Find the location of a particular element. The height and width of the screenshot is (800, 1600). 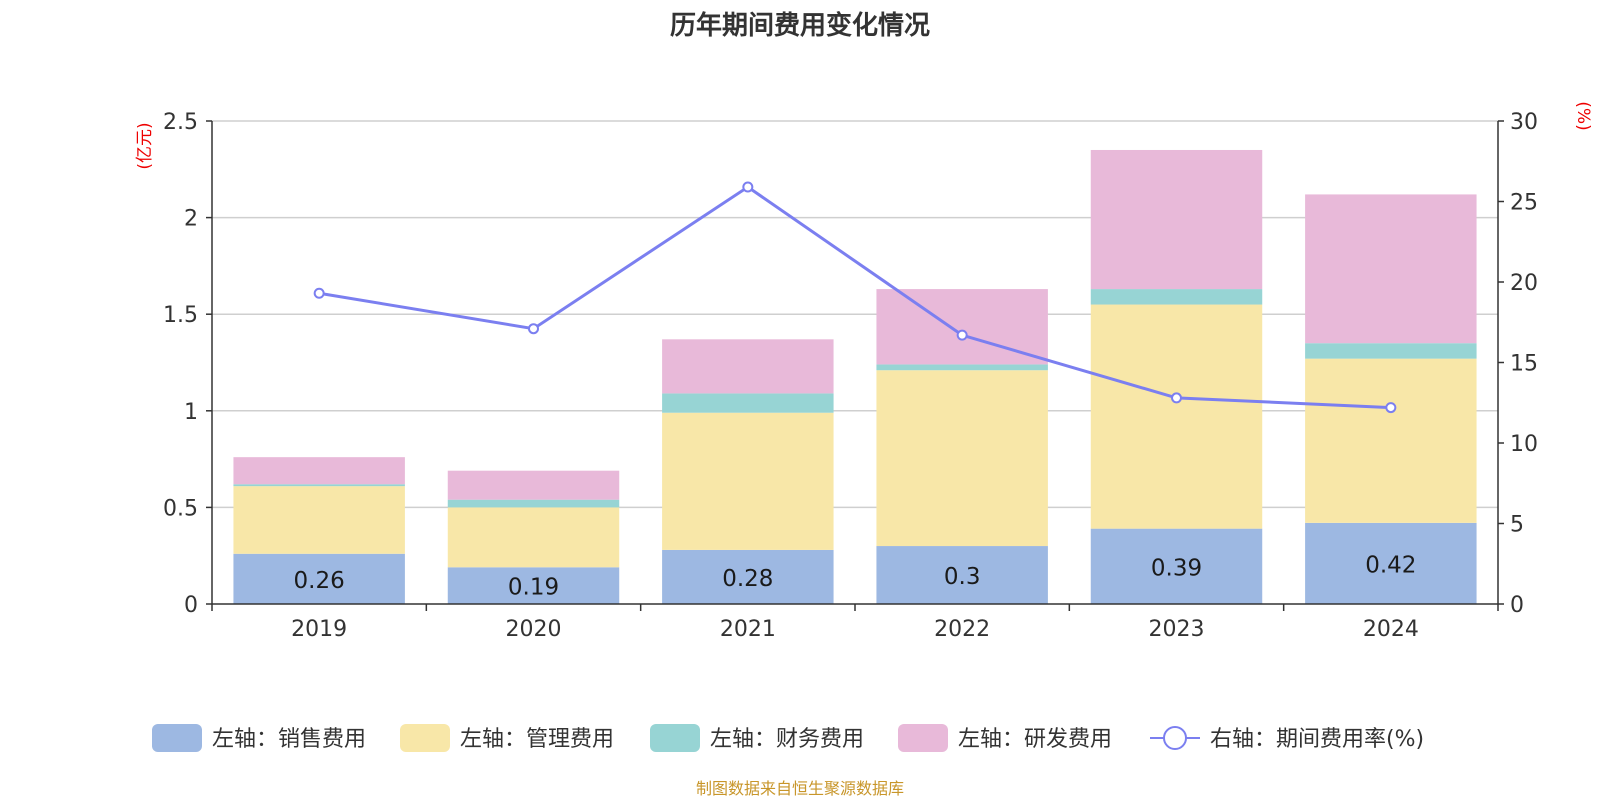

left-tick-label: 2 is located at coordinates (191, 219).